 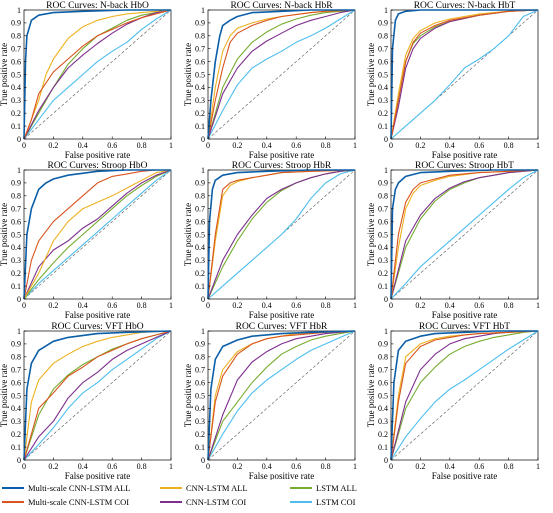 What do you see at coordinates (465, 6) in the screenshot?
I see `panel-title: ROC Curves: N-back HbT` at bounding box center [465, 6].